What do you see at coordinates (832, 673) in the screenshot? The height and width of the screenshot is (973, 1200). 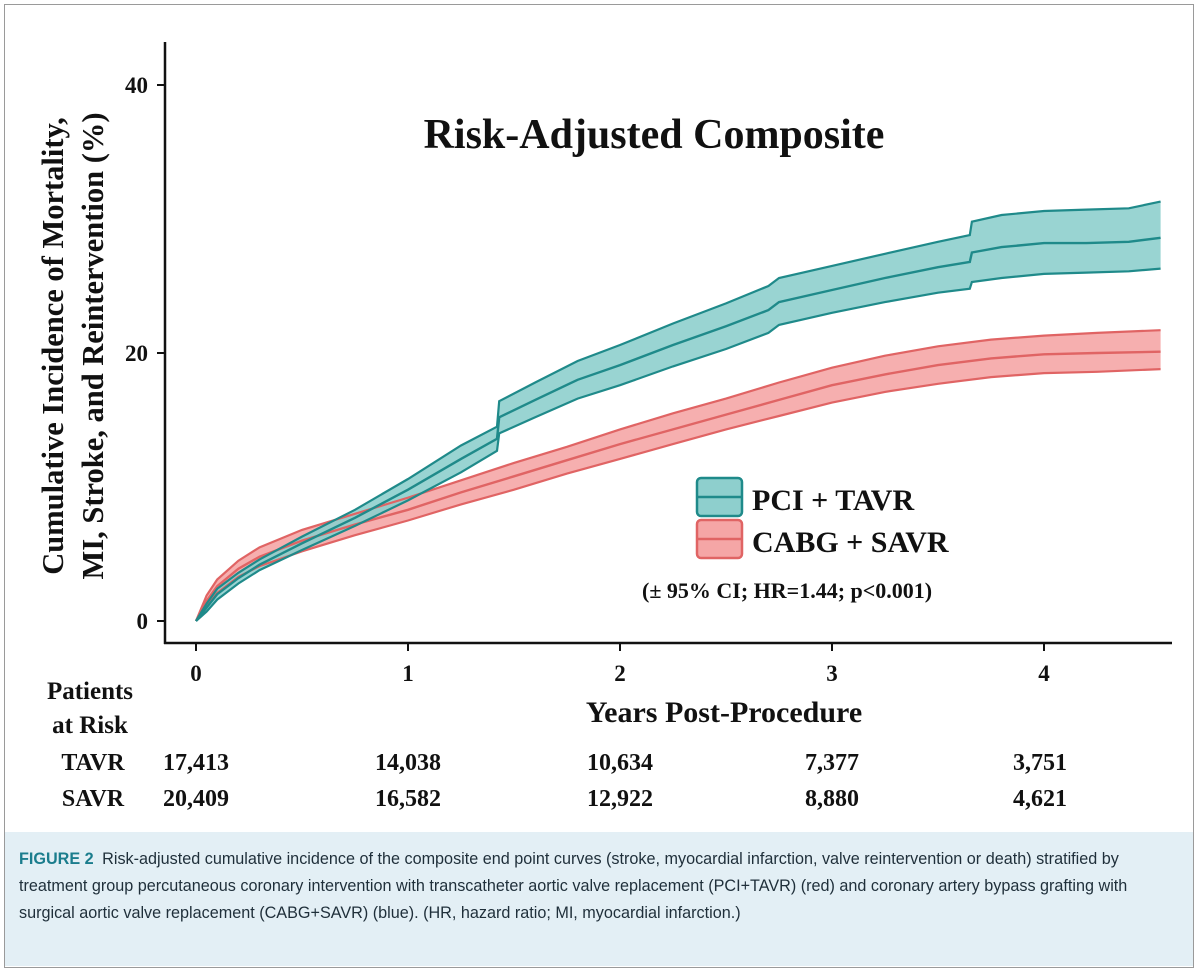 I see `x-tick-label-3: 3` at bounding box center [832, 673].